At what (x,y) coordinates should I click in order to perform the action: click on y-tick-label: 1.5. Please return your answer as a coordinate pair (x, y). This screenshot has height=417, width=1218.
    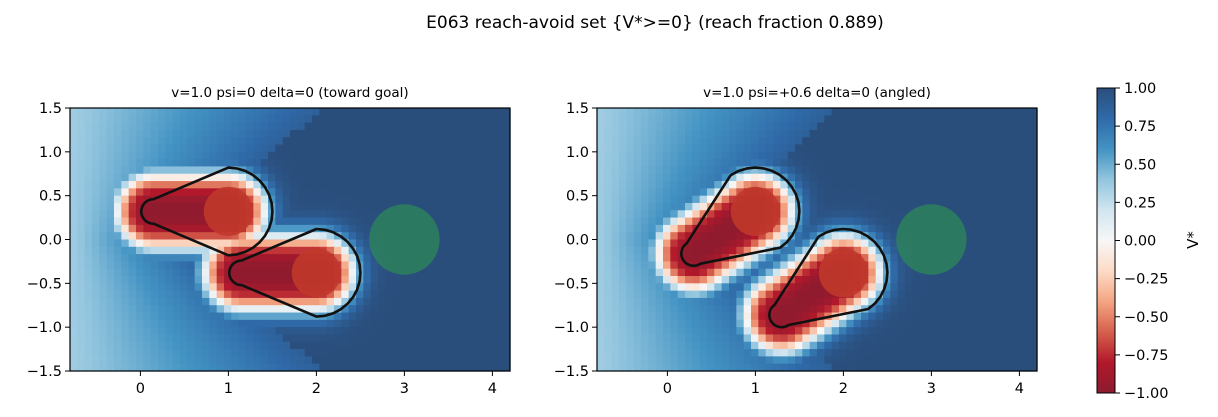
    Looking at the image, I should click on (577, 109).